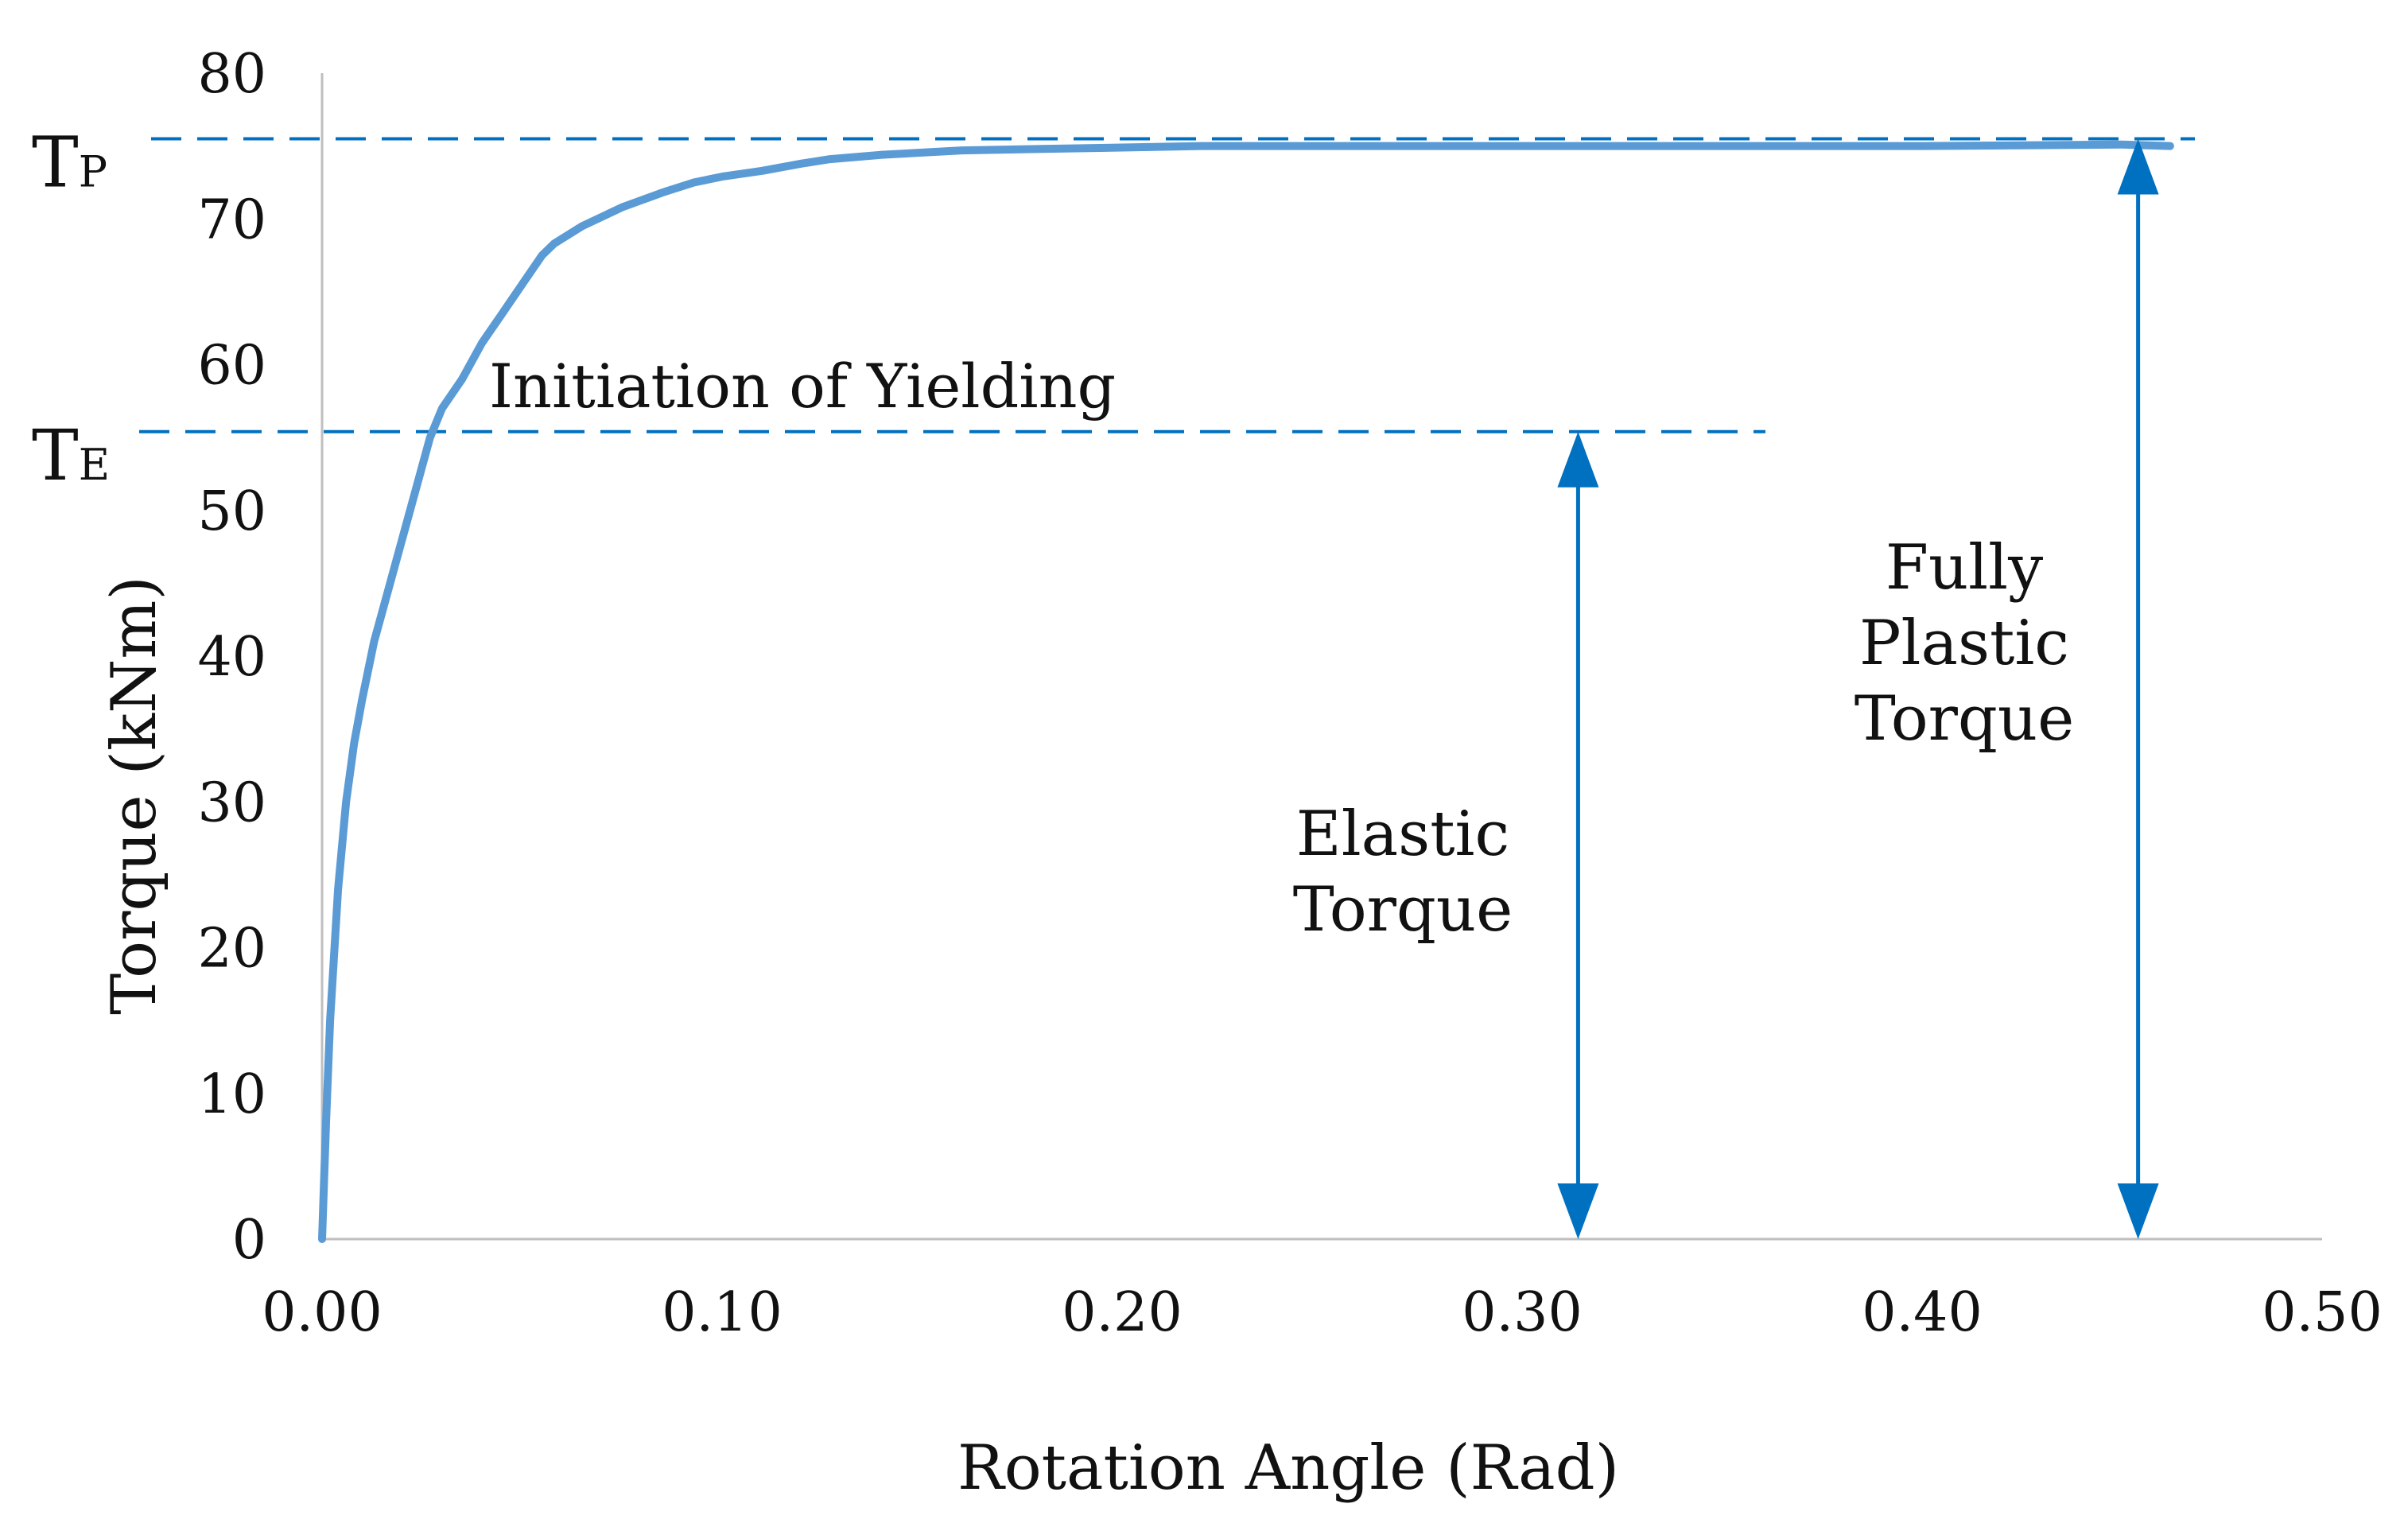  What do you see at coordinates (1402, 834) in the screenshot?
I see `arrow-label-line: Elastic` at bounding box center [1402, 834].